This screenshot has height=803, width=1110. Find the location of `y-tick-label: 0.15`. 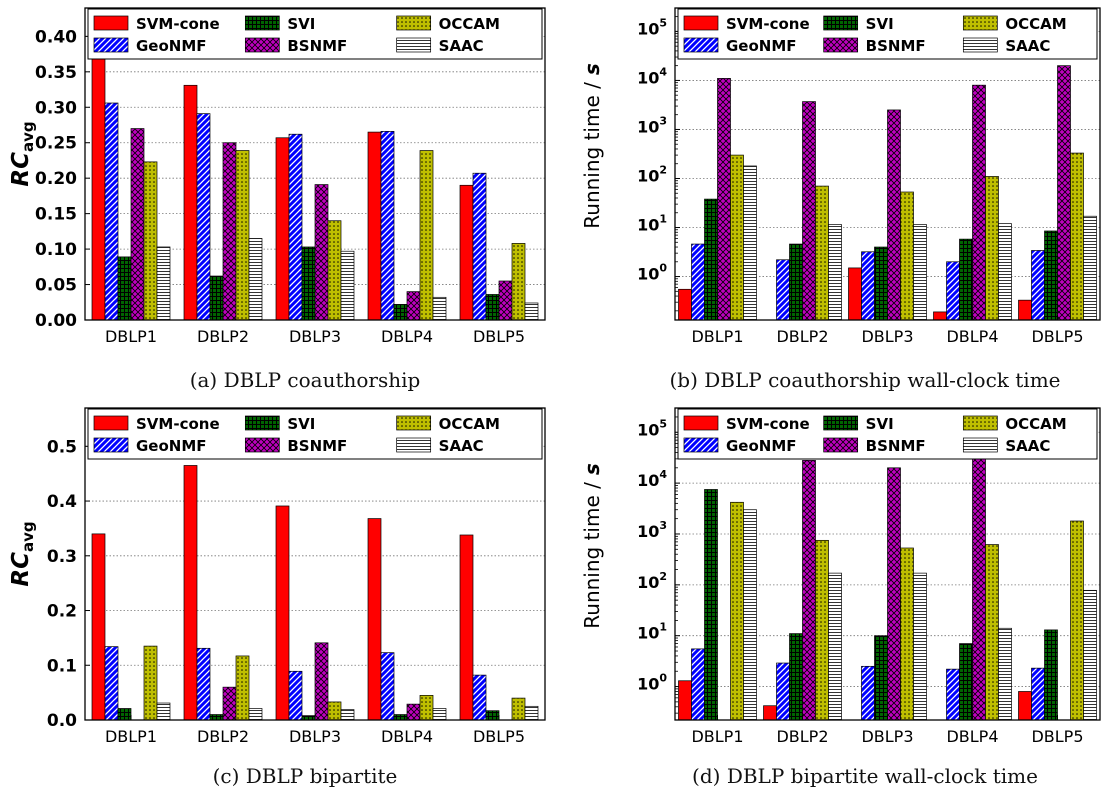

y-tick-label: 0.15 is located at coordinates (56, 215).